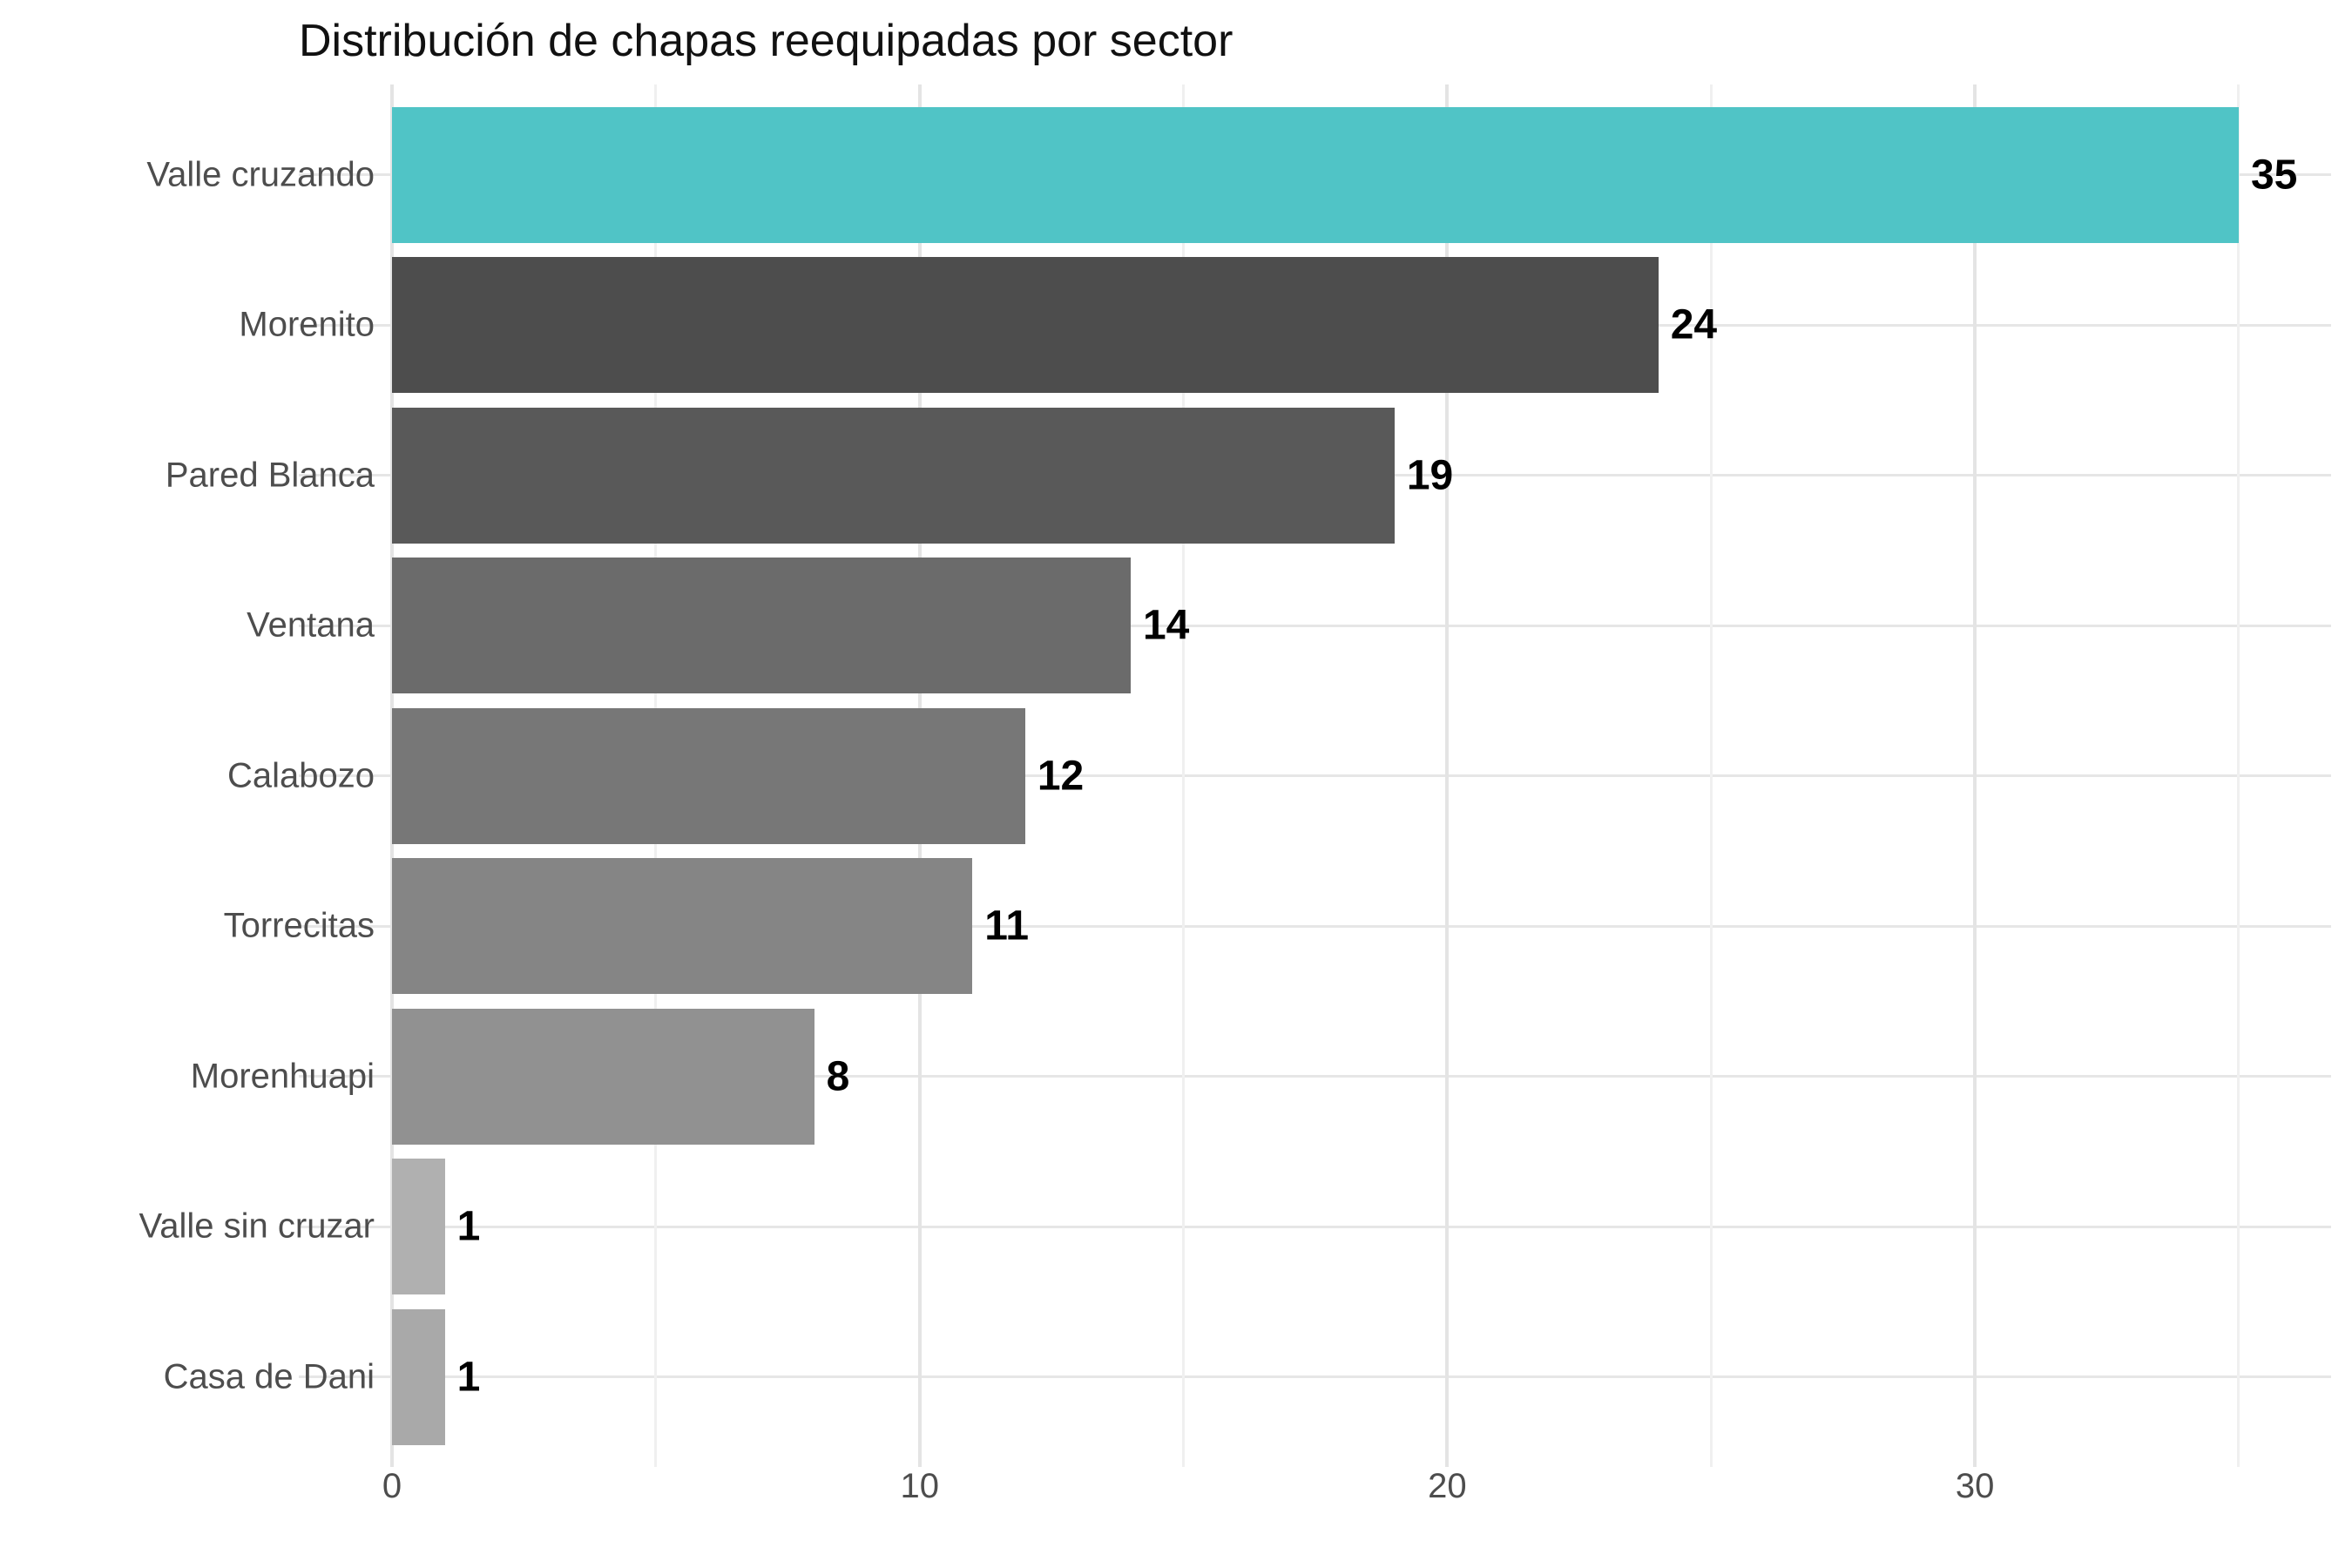 Image resolution: width=2352 pixels, height=1568 pixels. Describe the element at coordinates (1694, 324) in the screenshot. I see `value-label: 24` at that location.